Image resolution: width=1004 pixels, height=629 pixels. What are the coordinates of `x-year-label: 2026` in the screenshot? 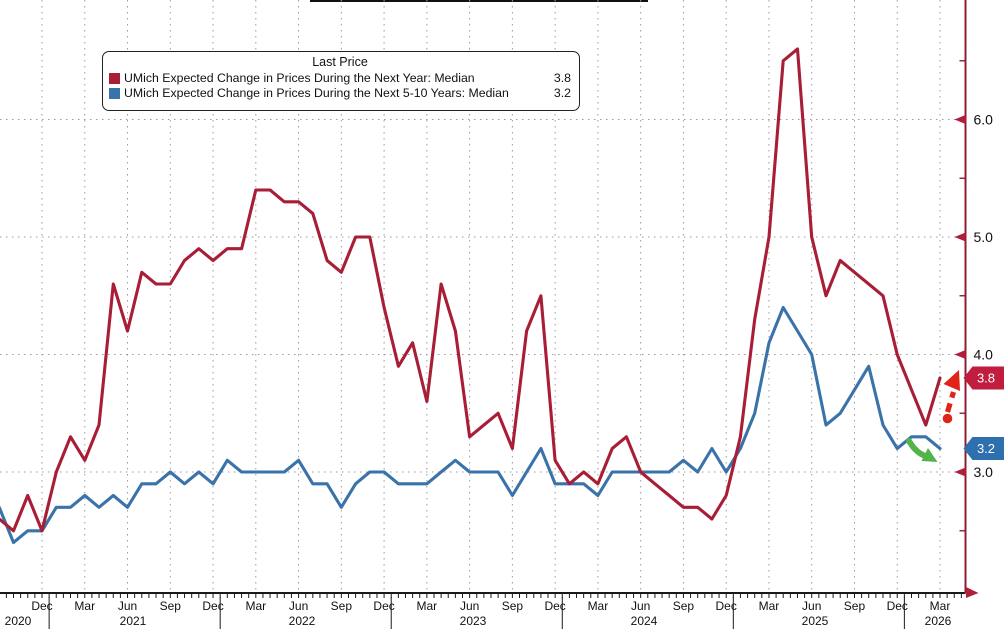 It's located at (938, 621).